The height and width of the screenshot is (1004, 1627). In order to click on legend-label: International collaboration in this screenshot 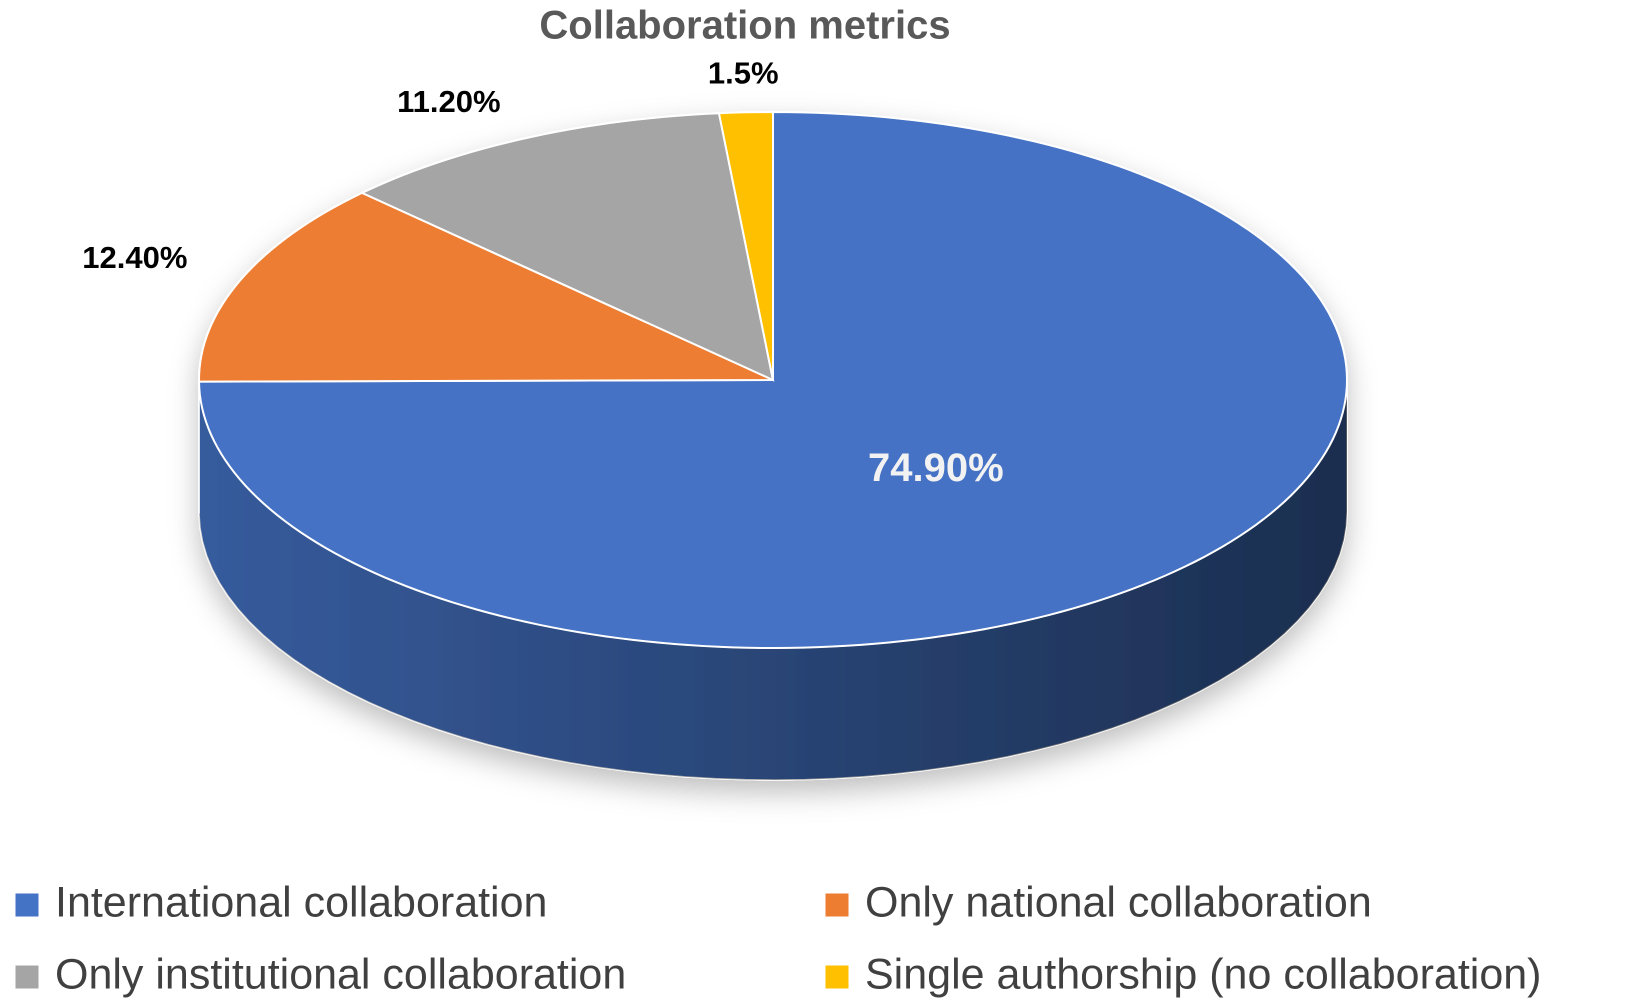, I will do `click(301, 902)`.